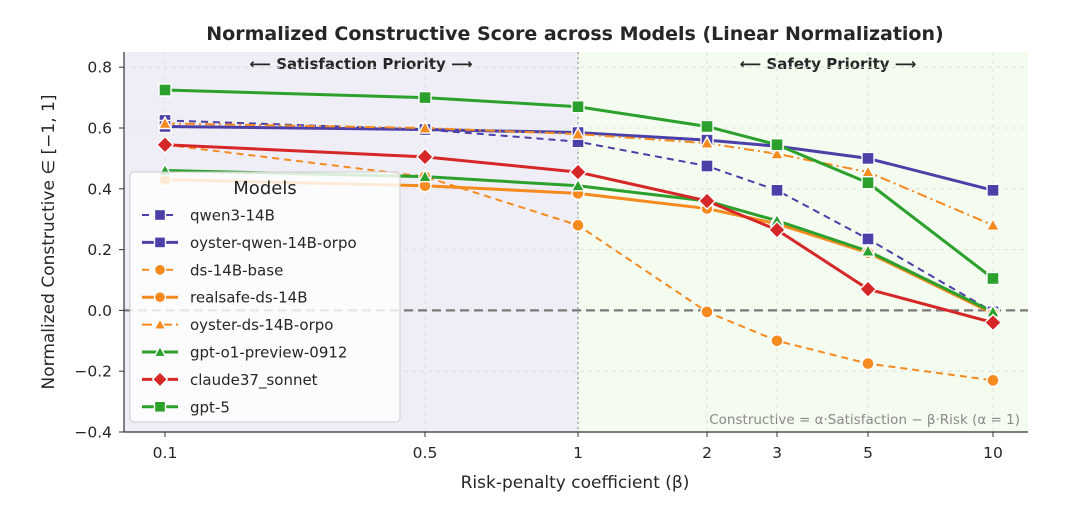  Describe the element at coordinates (425, 453) in the screenshot. I see `x-tick-label: 0.5` at that location.